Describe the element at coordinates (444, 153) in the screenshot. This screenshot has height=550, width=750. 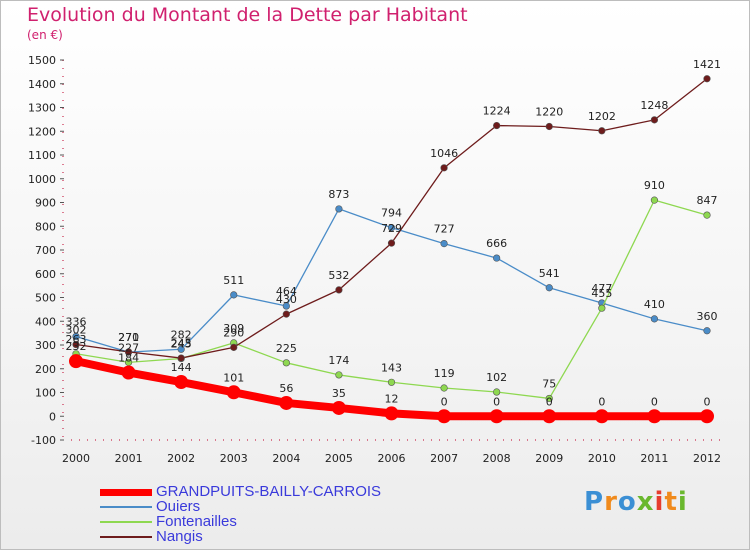
I see `data-label: 1046` at that location.